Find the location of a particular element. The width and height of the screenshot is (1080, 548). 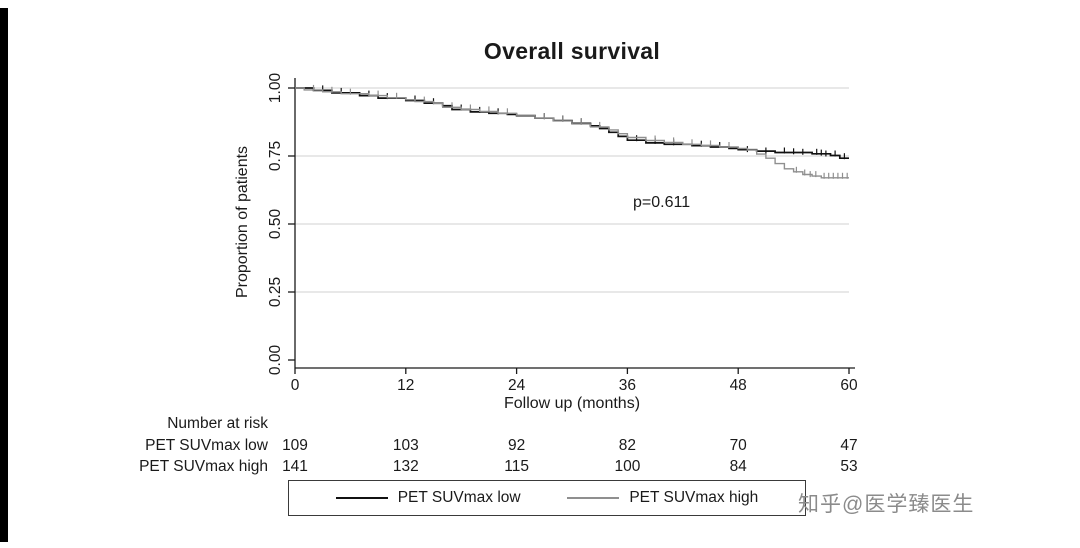

legend-line-sample-low is located at coordinates (361, 498).